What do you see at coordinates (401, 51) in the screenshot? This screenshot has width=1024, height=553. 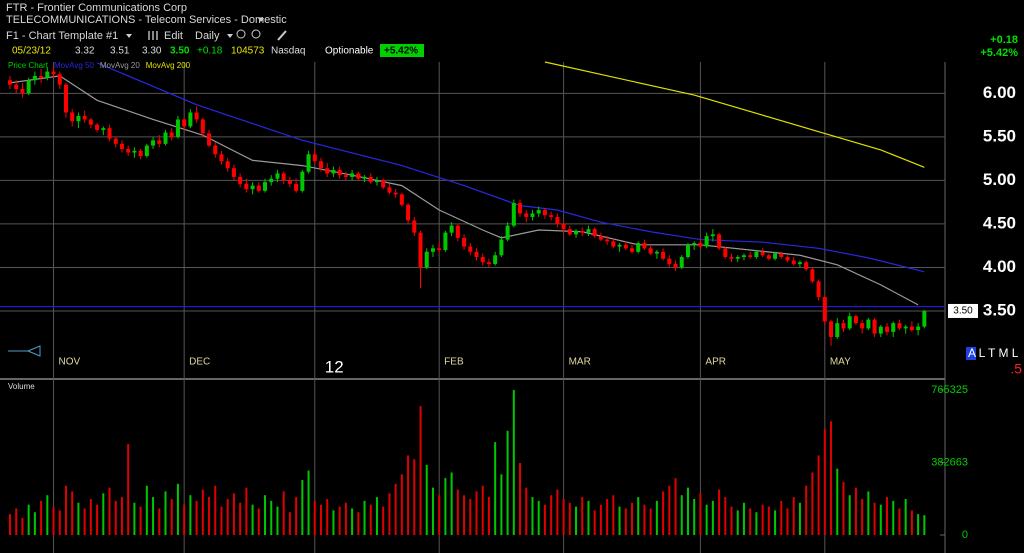 I see `change-pct: +5.42%` at bounding box center [401, 51].